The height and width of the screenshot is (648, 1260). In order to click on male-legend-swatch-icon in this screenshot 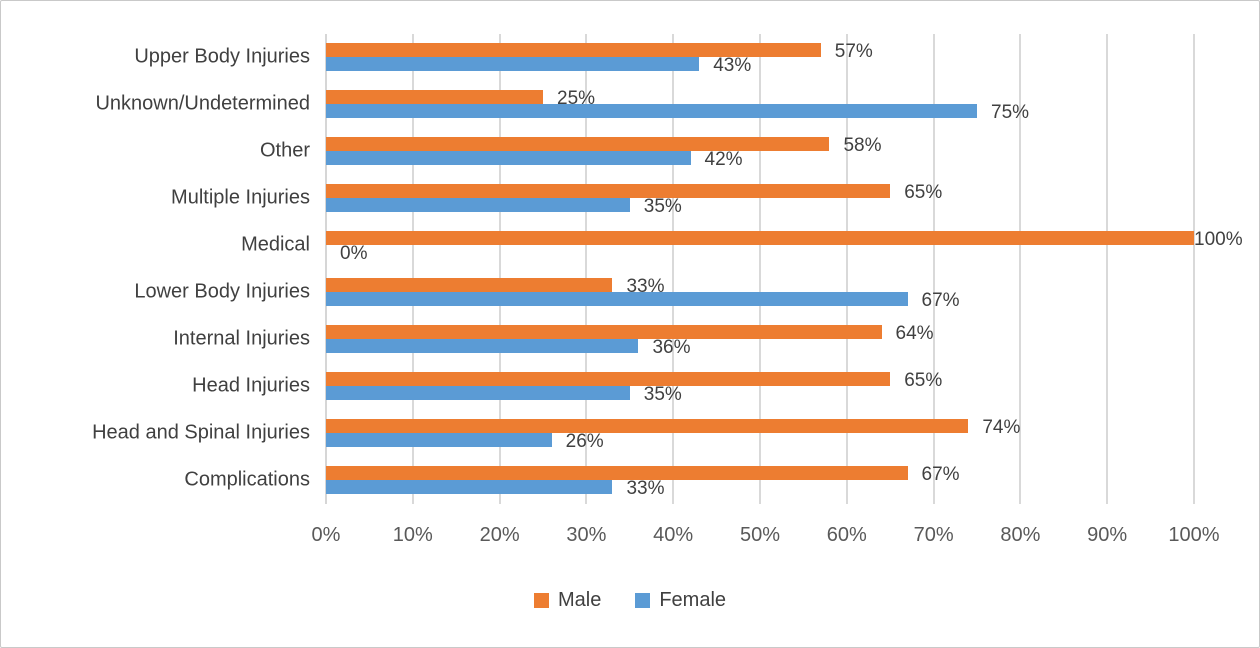, I will do `click(541, 600)`.